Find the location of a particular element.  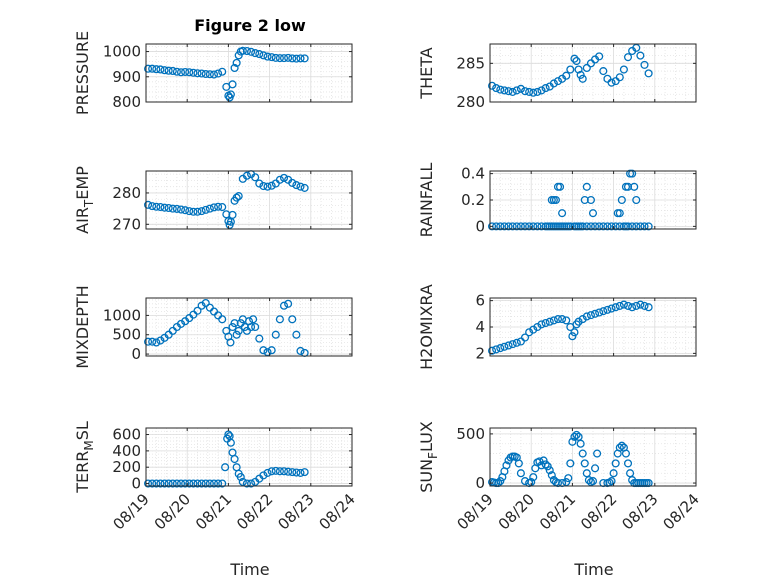

subplot-3: 0 0.2 0.4 RAINFALL is located at coordinates (557, 200).